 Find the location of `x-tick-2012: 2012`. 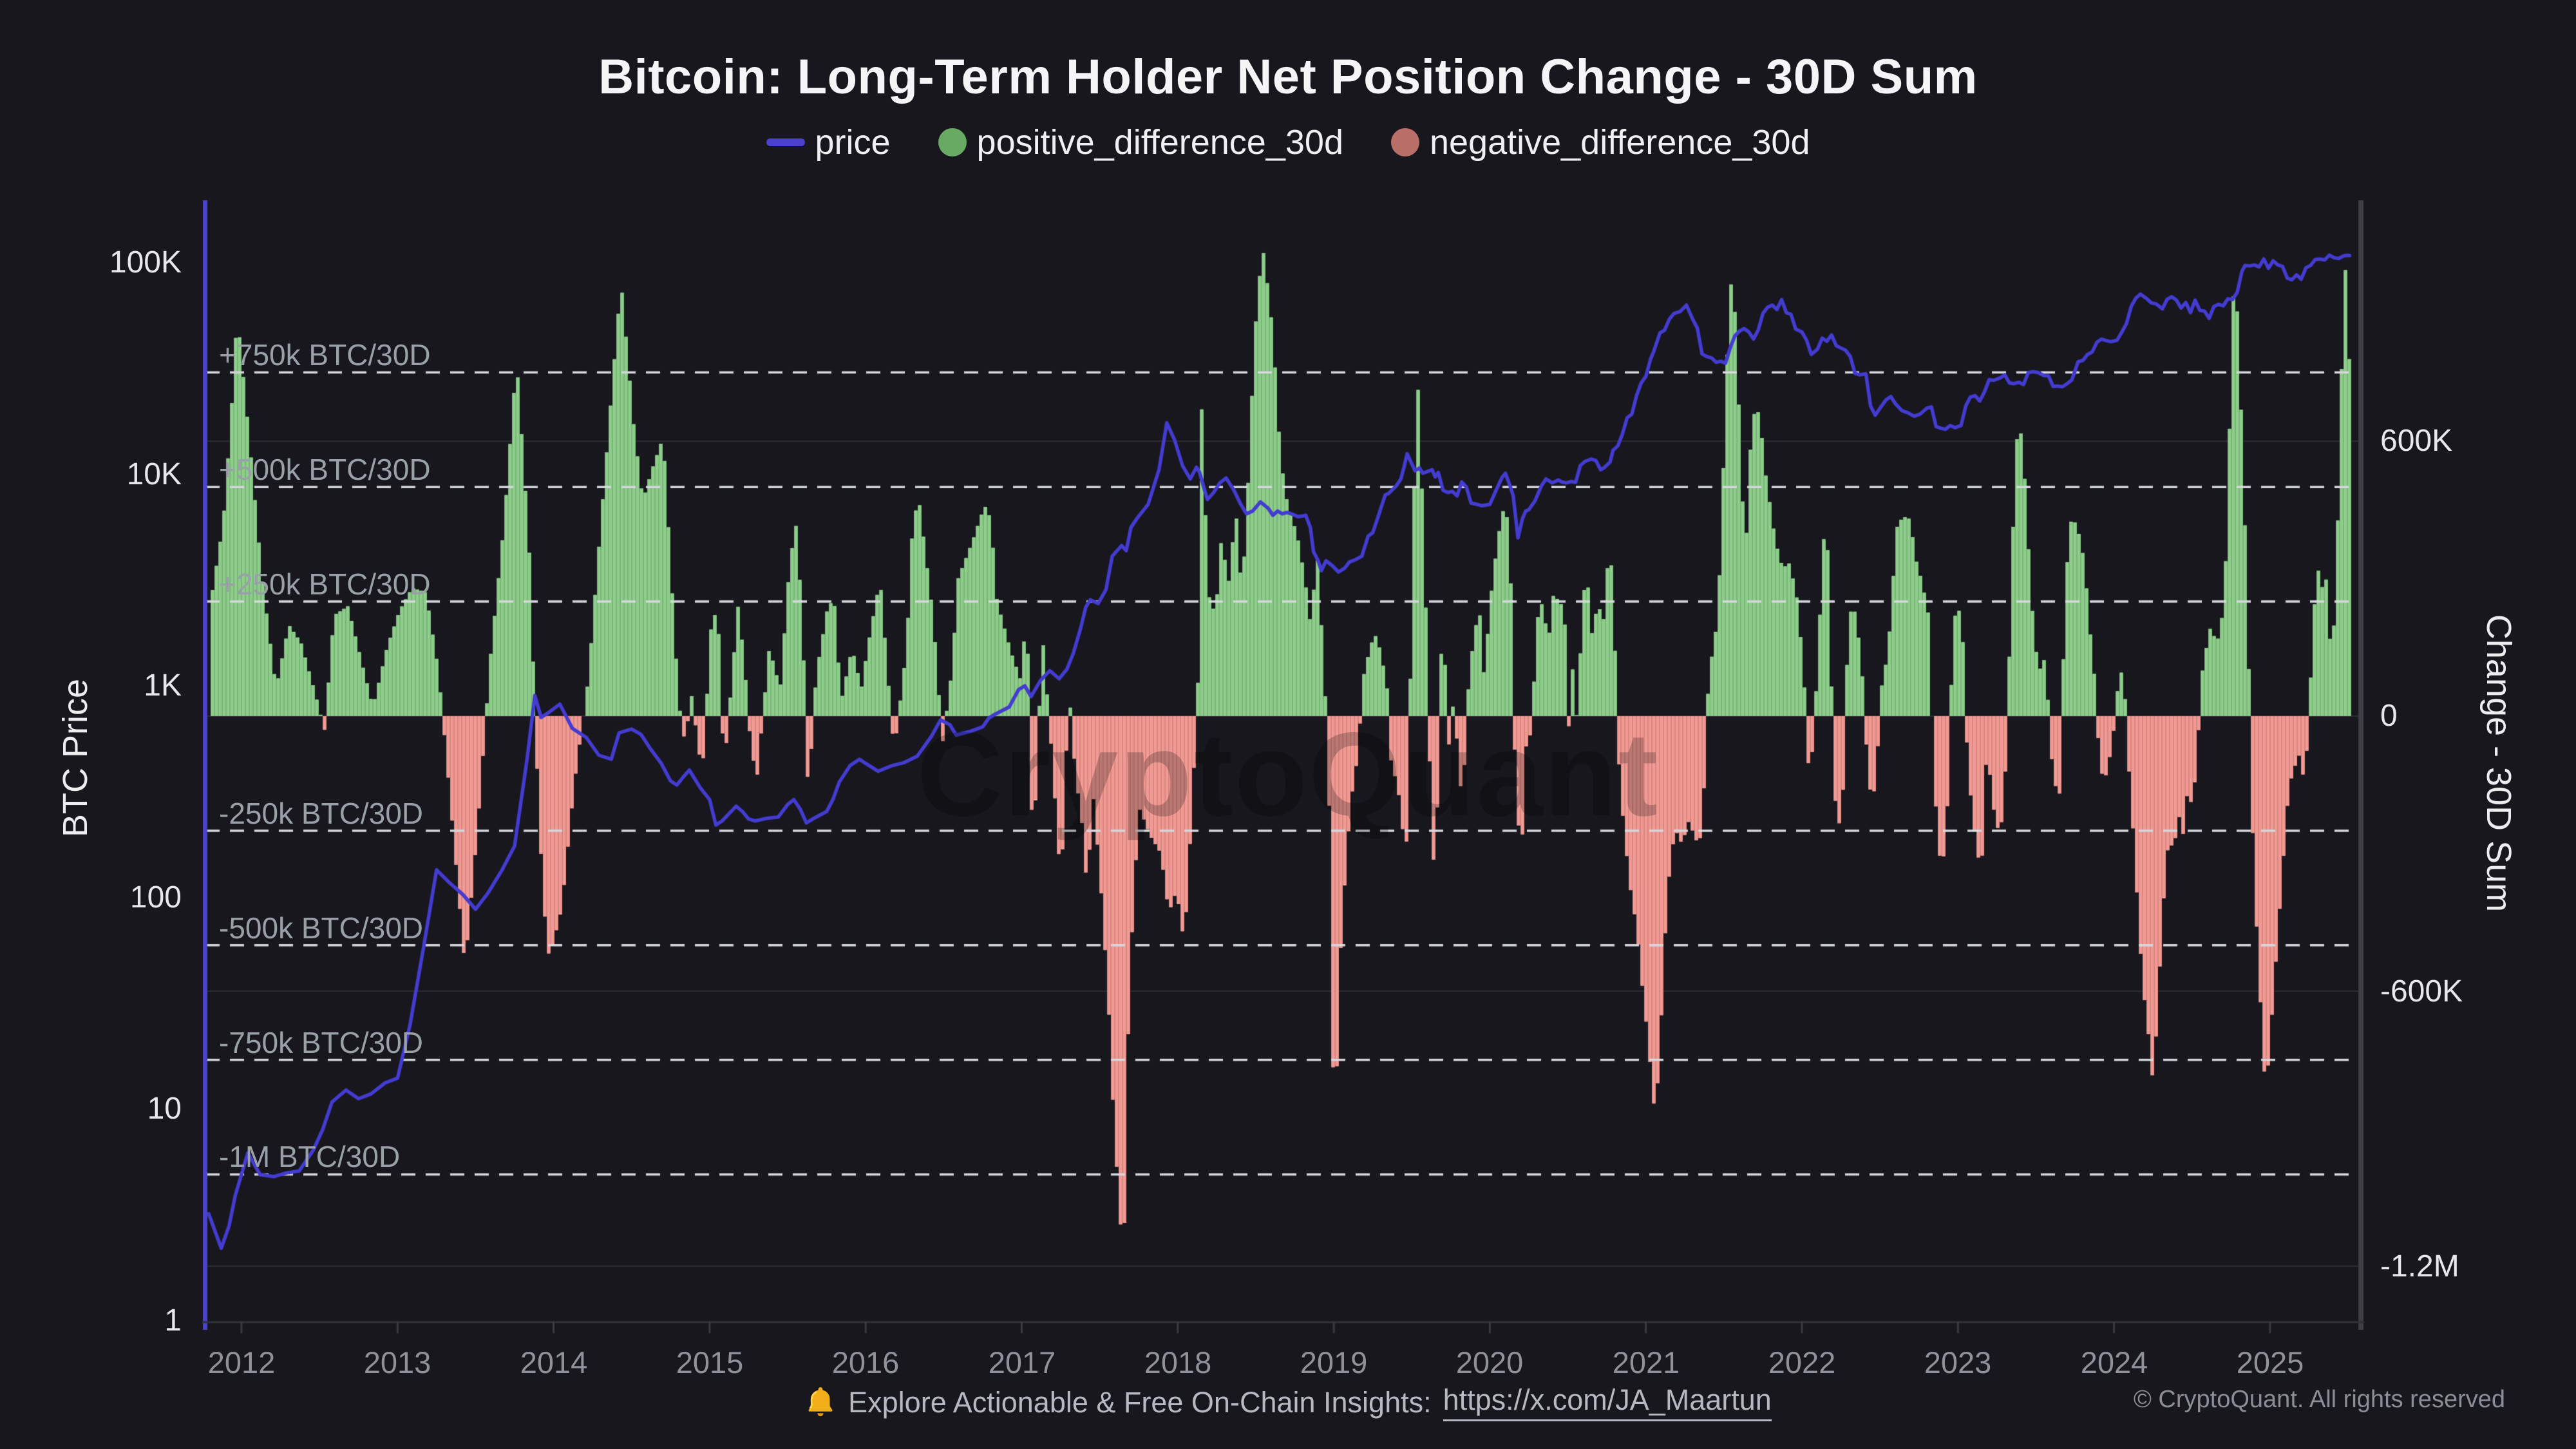

x-tick-2012: 2012 is located at coordinates (241, 1362).